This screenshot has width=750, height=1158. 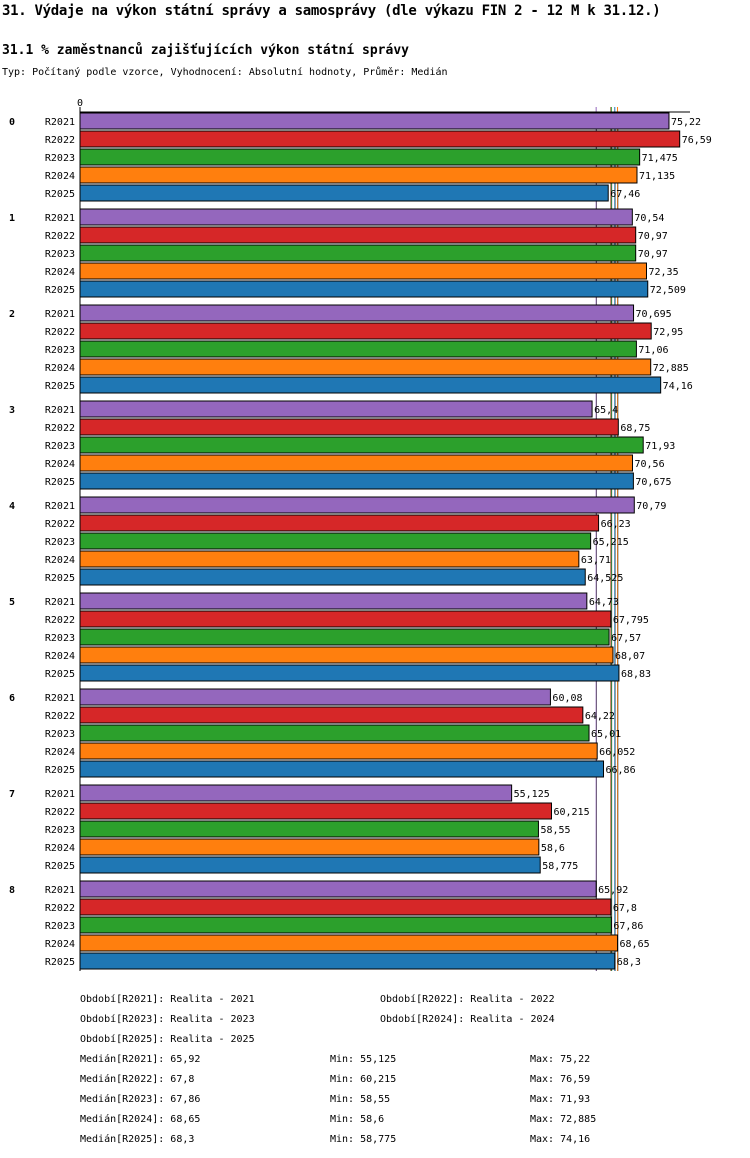 What do you see at coordinates (140, 1099) in the screenshot?
I see `legend-stat: Medián[R2023]: 67,86` at bounding box center [140, 1099].